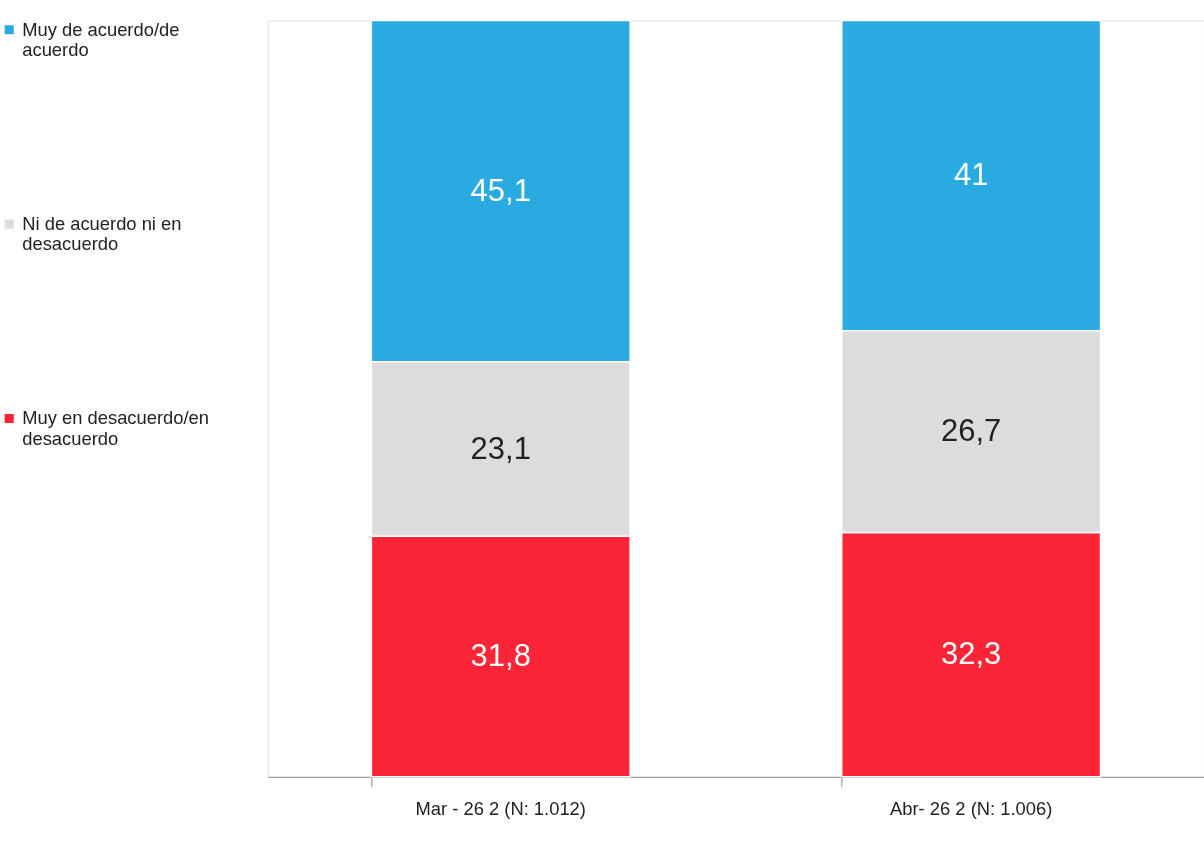 The width and height of the screenshot is (1204, 841). What do you see at coordinates (102, 233) in the screenshot?
I see `legend-label: Ni de acuerdo ni en desacuerdo` at bounding box center [102, 233].